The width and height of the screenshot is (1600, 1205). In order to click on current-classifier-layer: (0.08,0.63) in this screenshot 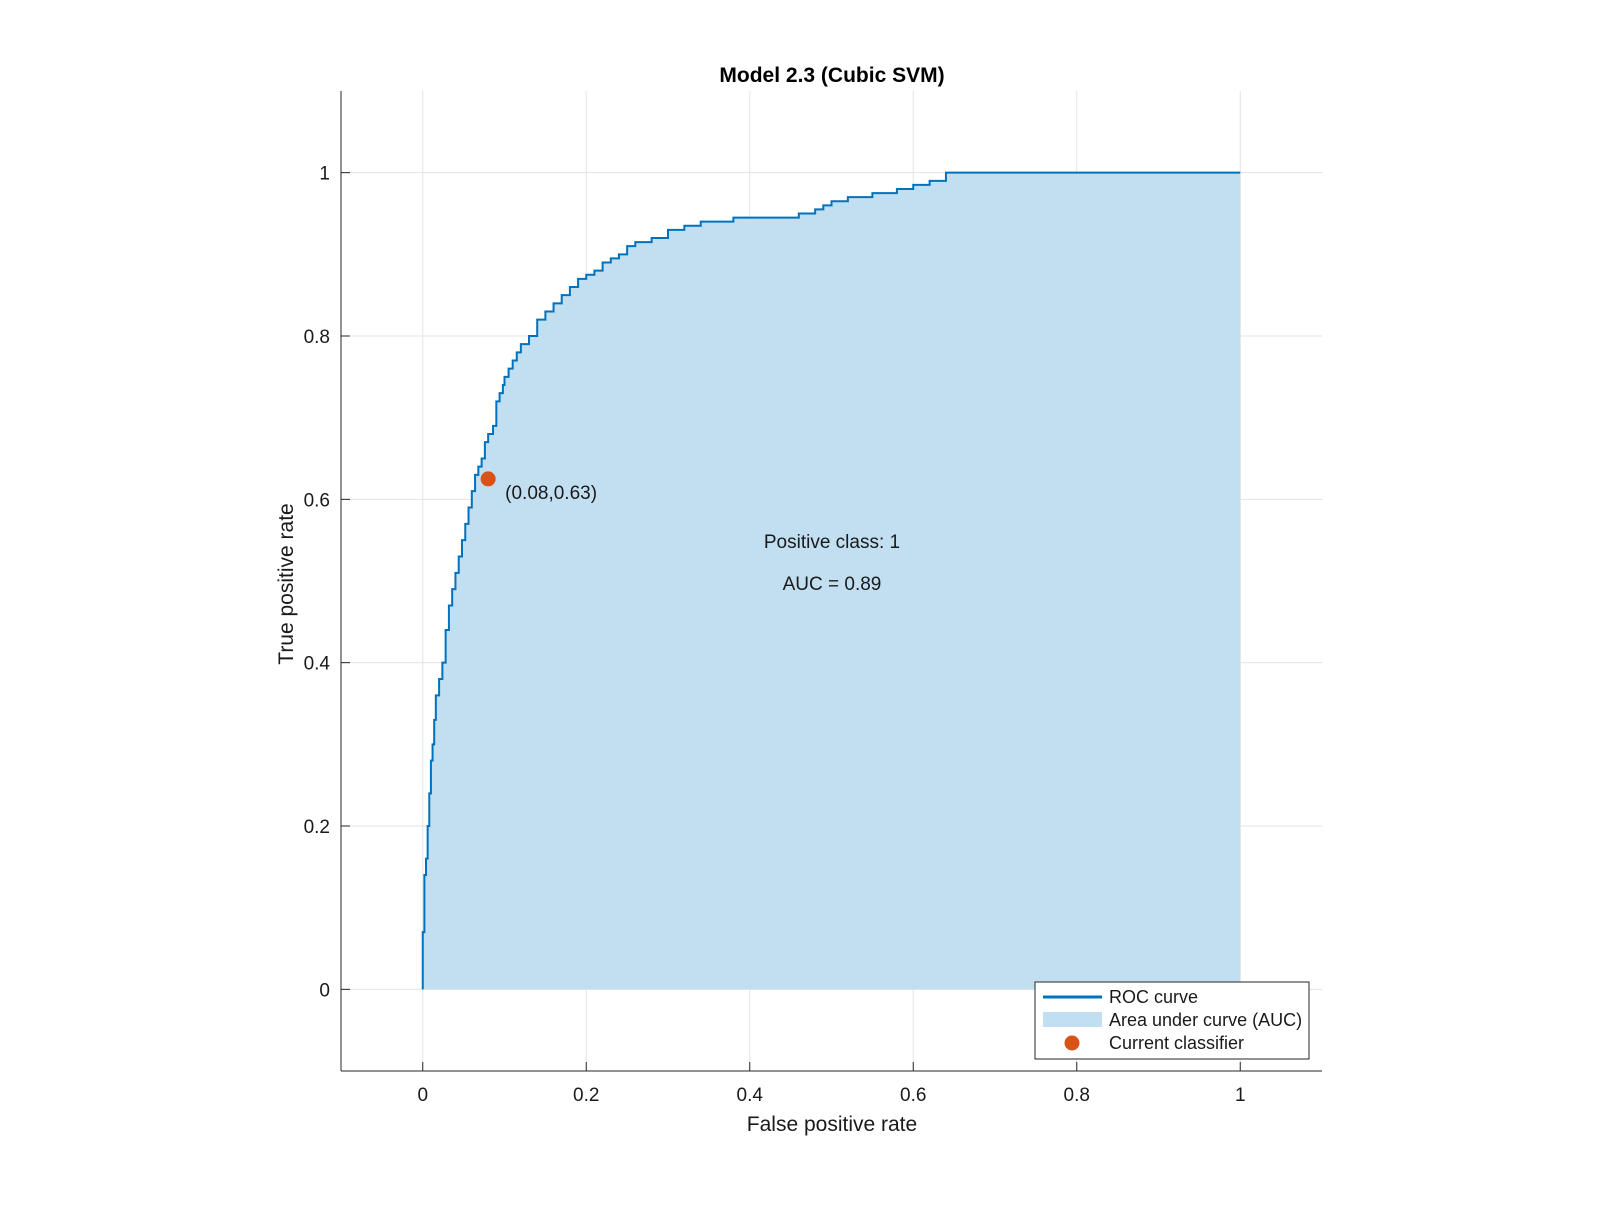, I will do `click(538, 487)`.